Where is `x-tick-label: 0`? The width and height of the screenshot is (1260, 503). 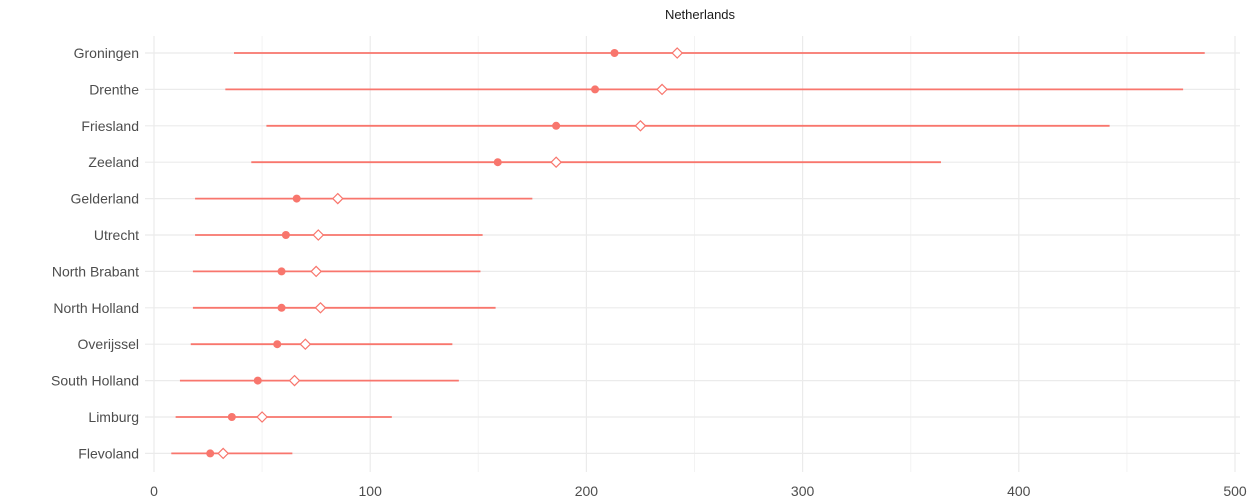 x-tick-label: 0 is located at coordinates (154, 491).